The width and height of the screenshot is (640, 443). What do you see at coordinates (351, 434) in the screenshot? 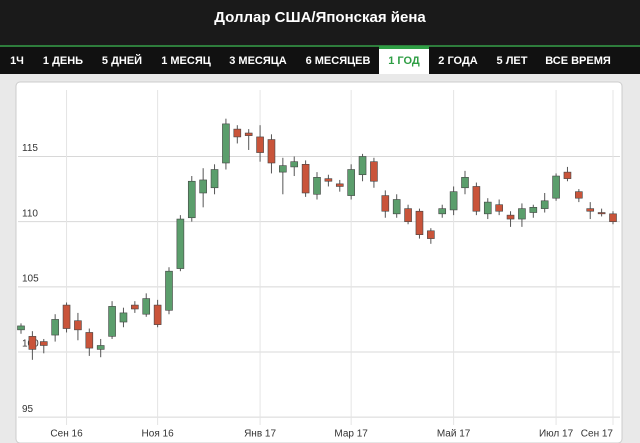
I see `x-tick-label: Мар 17` at bounding box center [351, 434].